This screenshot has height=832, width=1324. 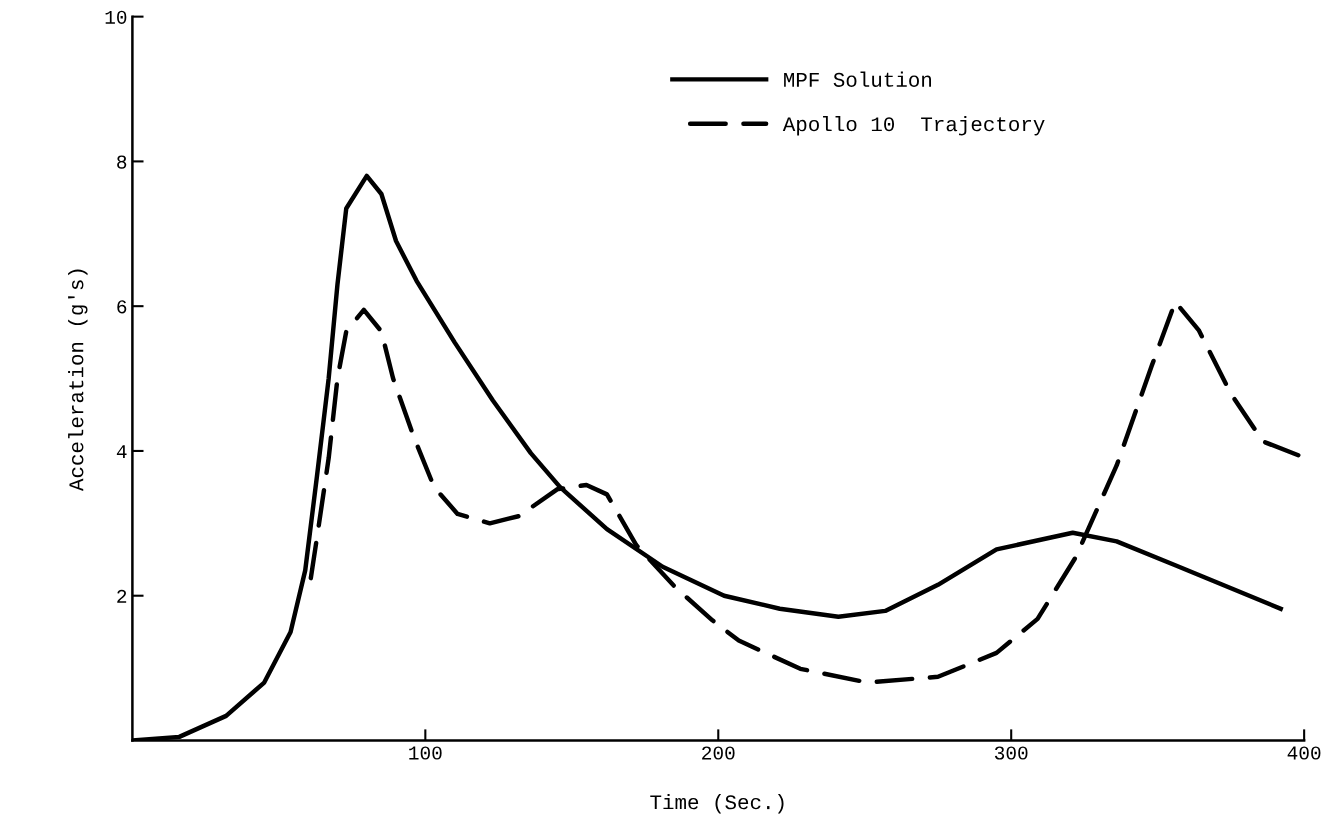 What do you see at coordinates (425, 753) in the screenshot?
I see `x-tick-label: 100` at bounding box center [425, 753].